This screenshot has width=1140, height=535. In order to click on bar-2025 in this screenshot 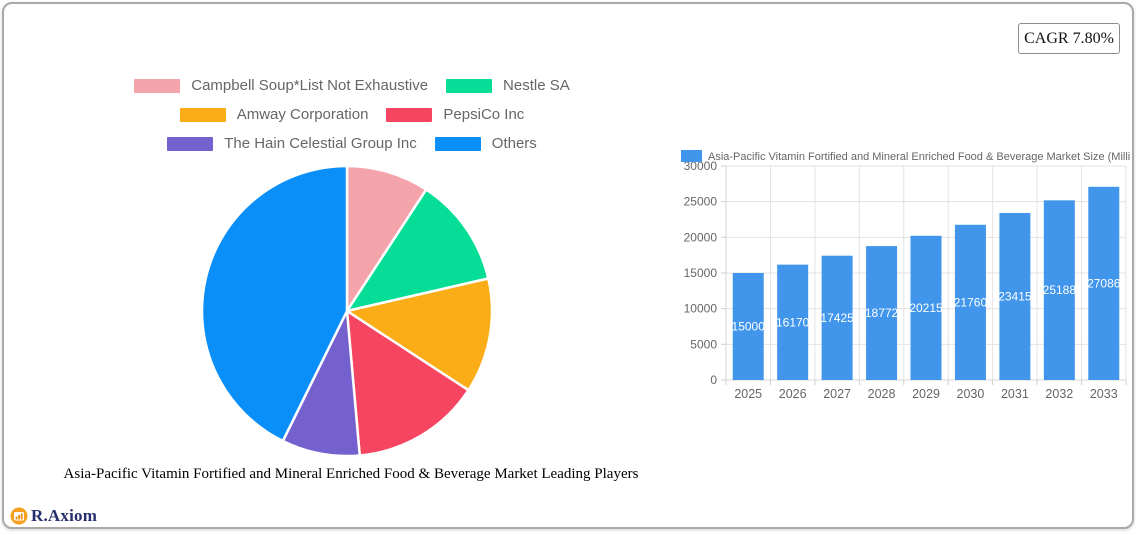, I will do `click(748, 326)`.